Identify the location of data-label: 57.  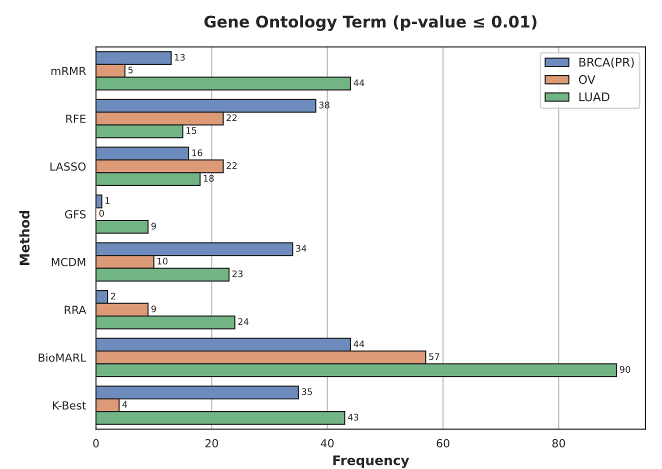
(434, 356).